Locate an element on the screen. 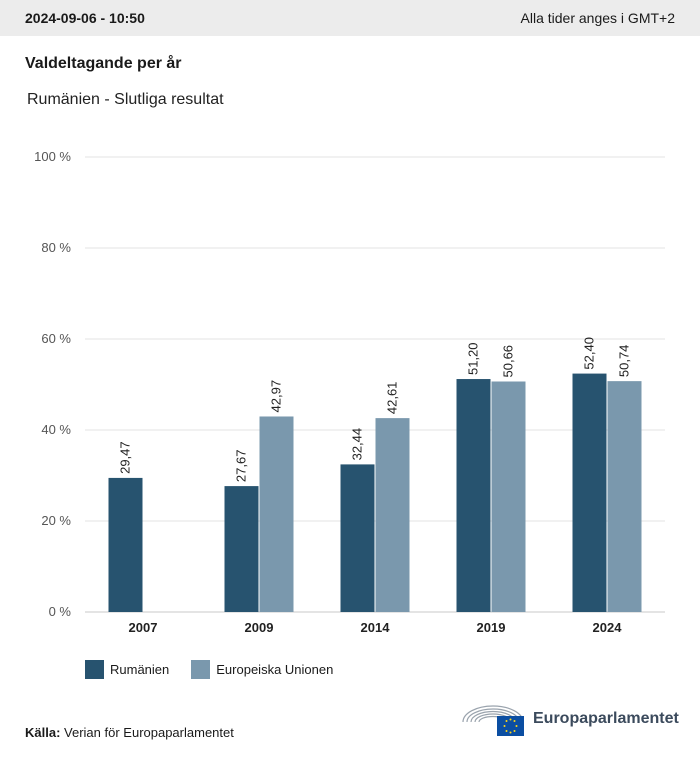 The width and height of the screenshot is (700, 759). europarl-logo: Europaparlamentet is located at coordinates (570, 719).